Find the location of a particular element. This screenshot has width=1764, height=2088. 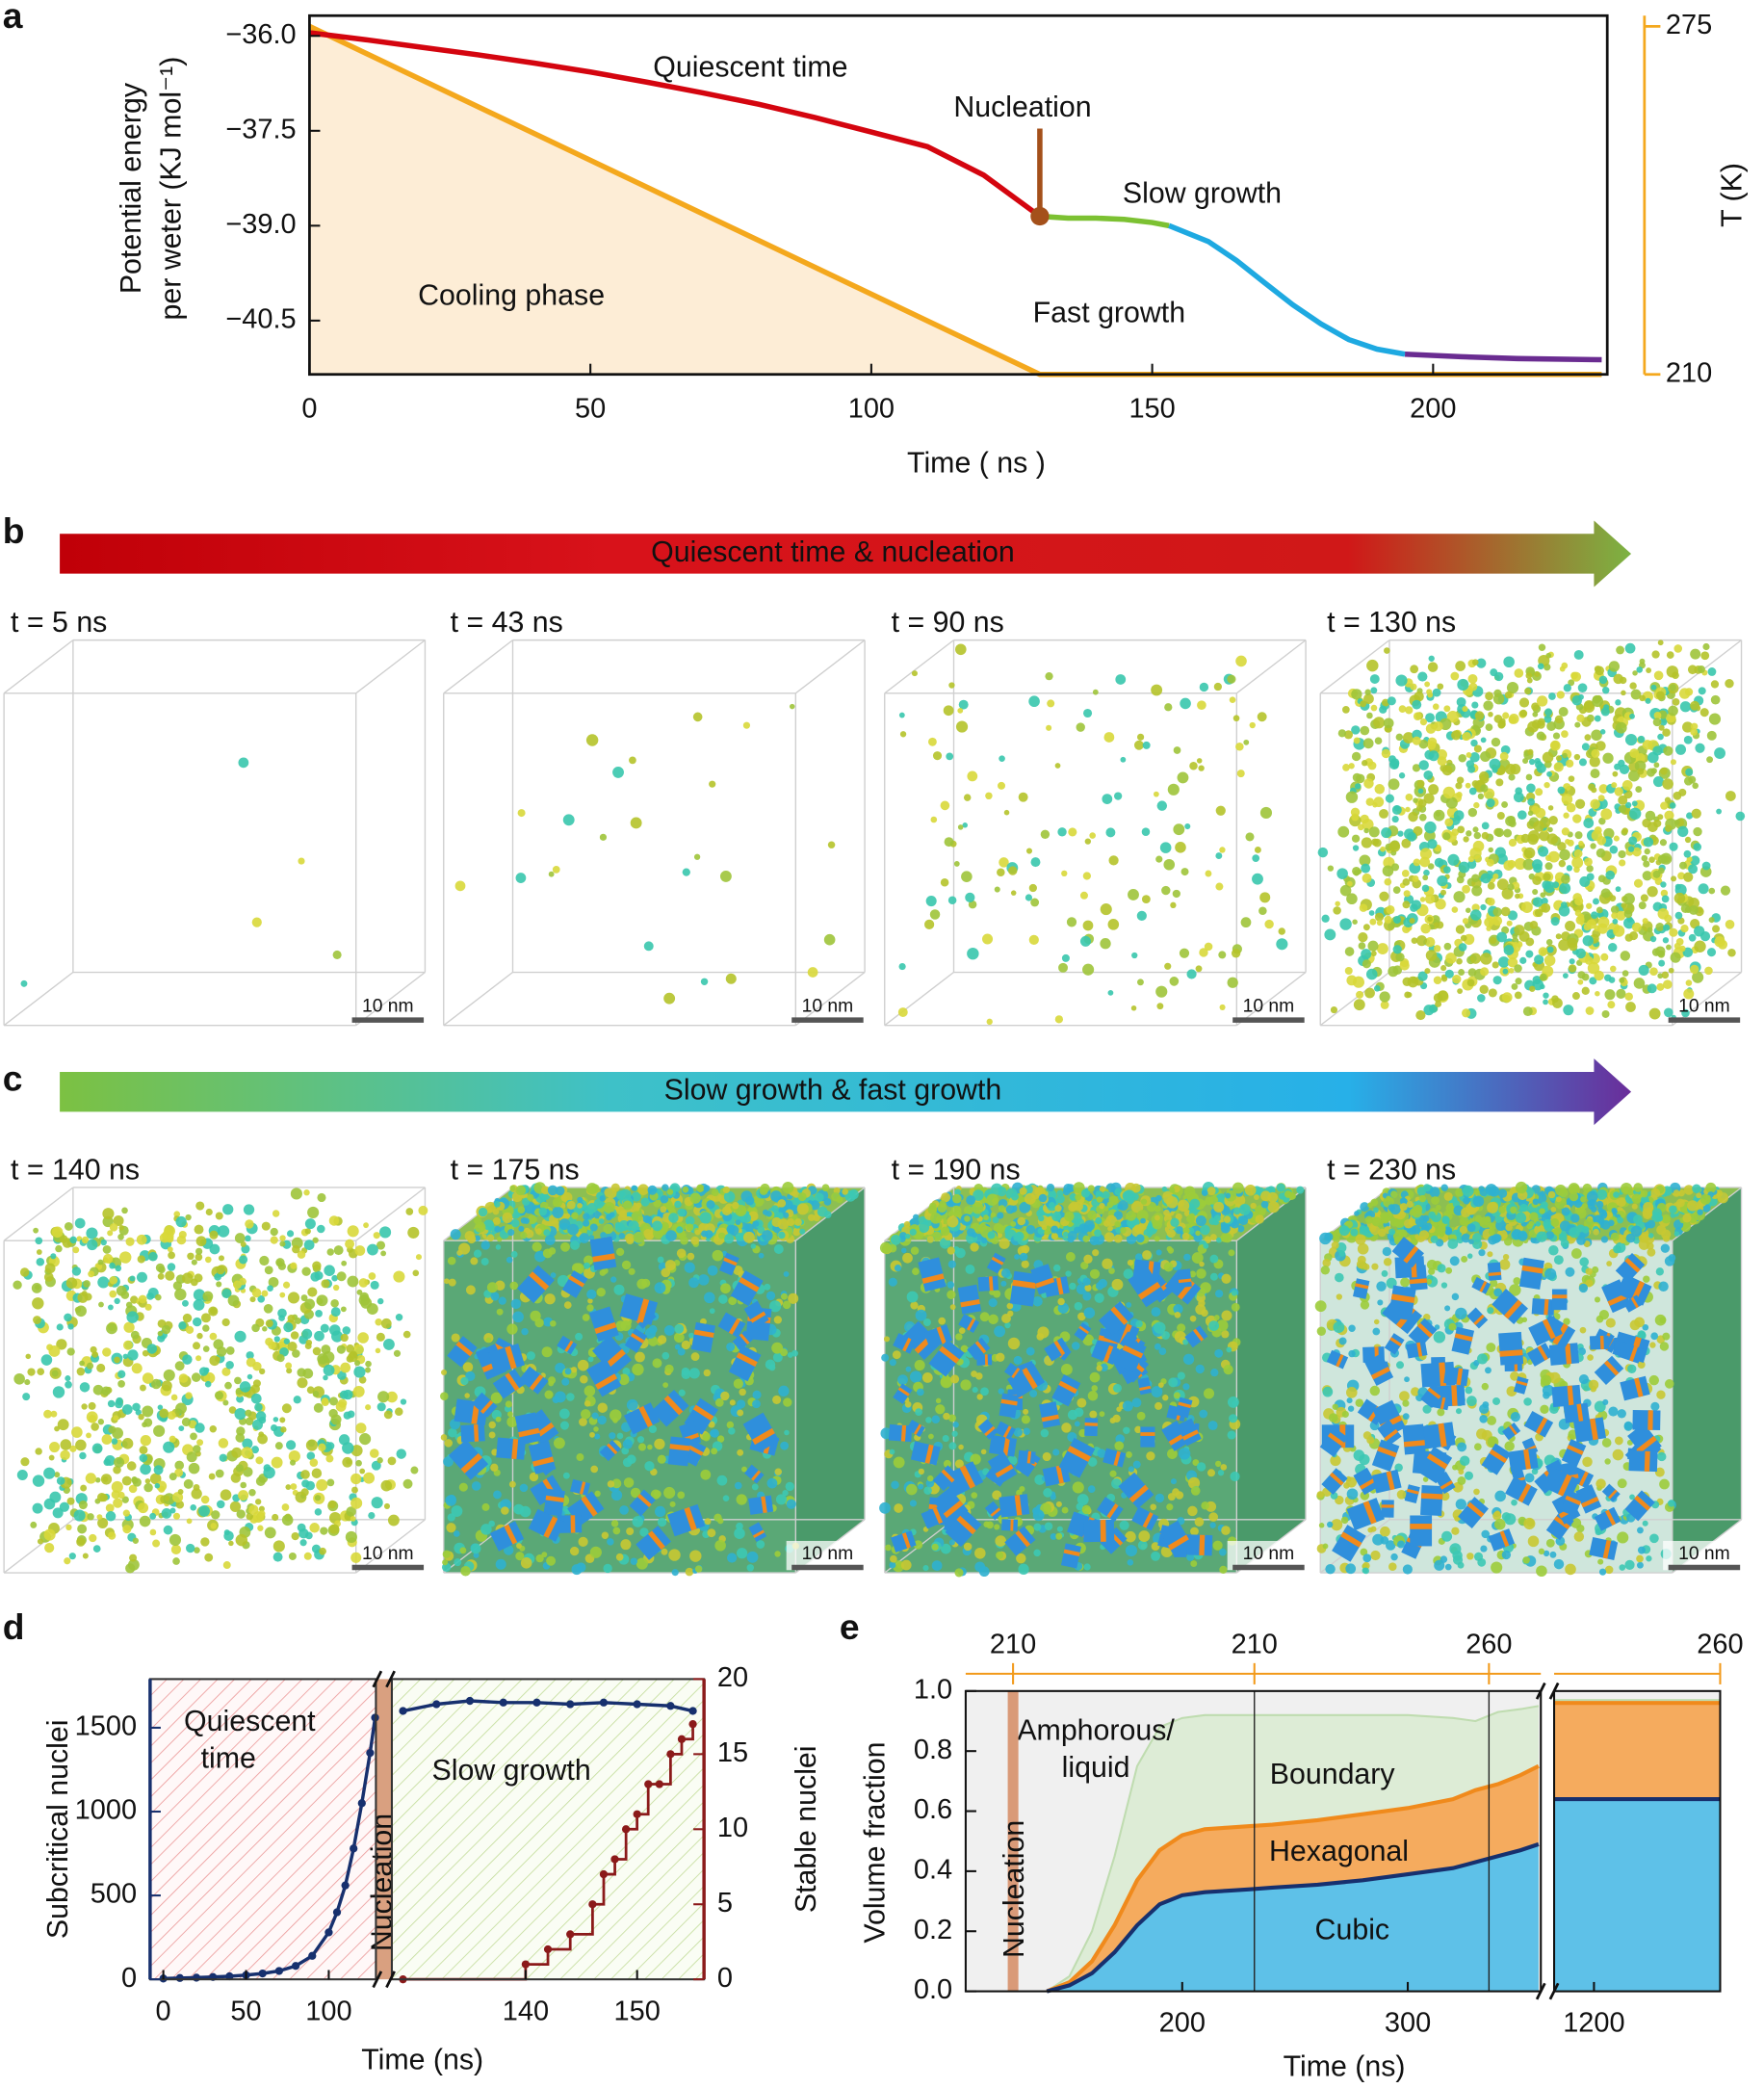

y2-tick-label: 15 is located at coordinates (732, 1752).